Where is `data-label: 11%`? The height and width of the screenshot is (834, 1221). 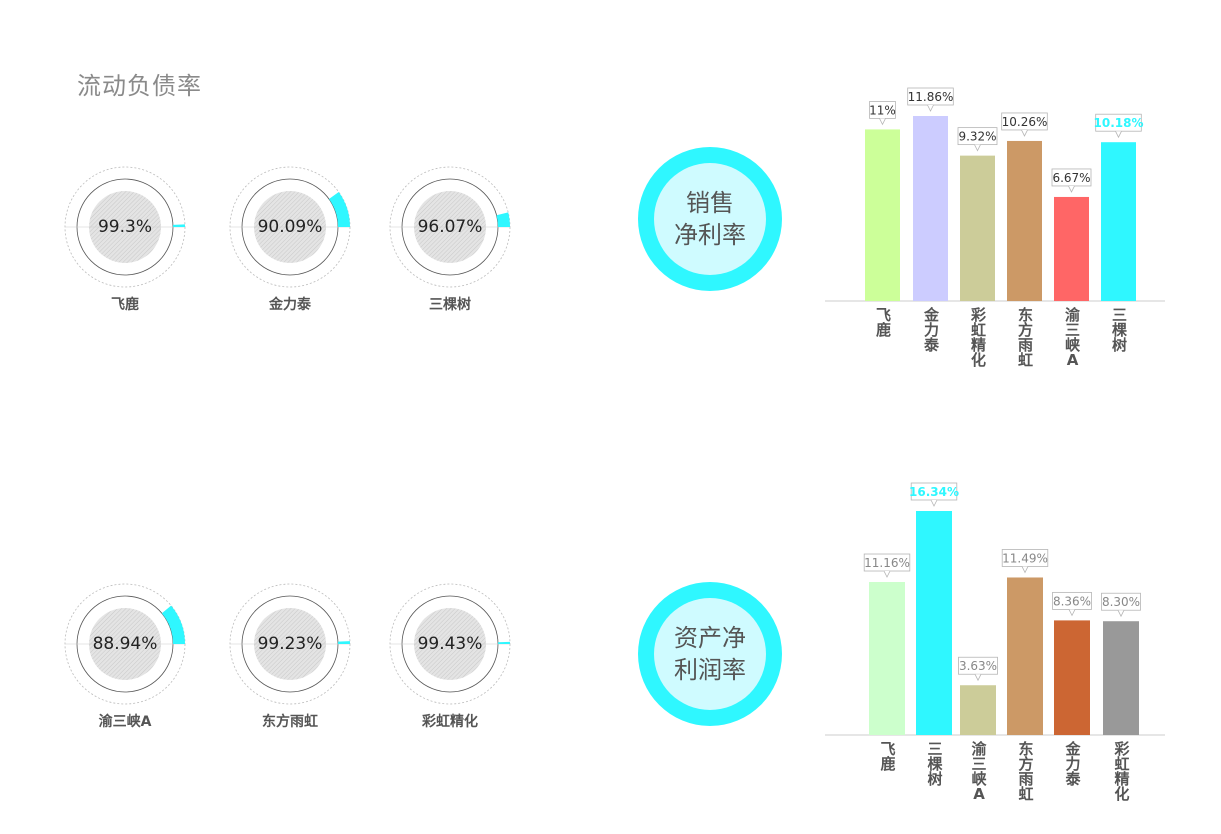 data-label: 11% is located at coordinates (882, 110).